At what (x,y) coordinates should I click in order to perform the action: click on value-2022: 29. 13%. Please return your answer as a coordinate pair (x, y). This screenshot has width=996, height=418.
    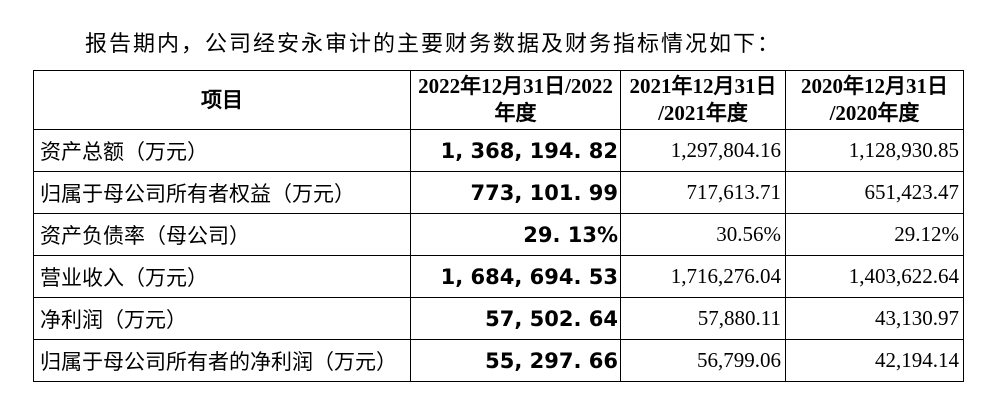
    Looking at the image, I should click on (515, 234).